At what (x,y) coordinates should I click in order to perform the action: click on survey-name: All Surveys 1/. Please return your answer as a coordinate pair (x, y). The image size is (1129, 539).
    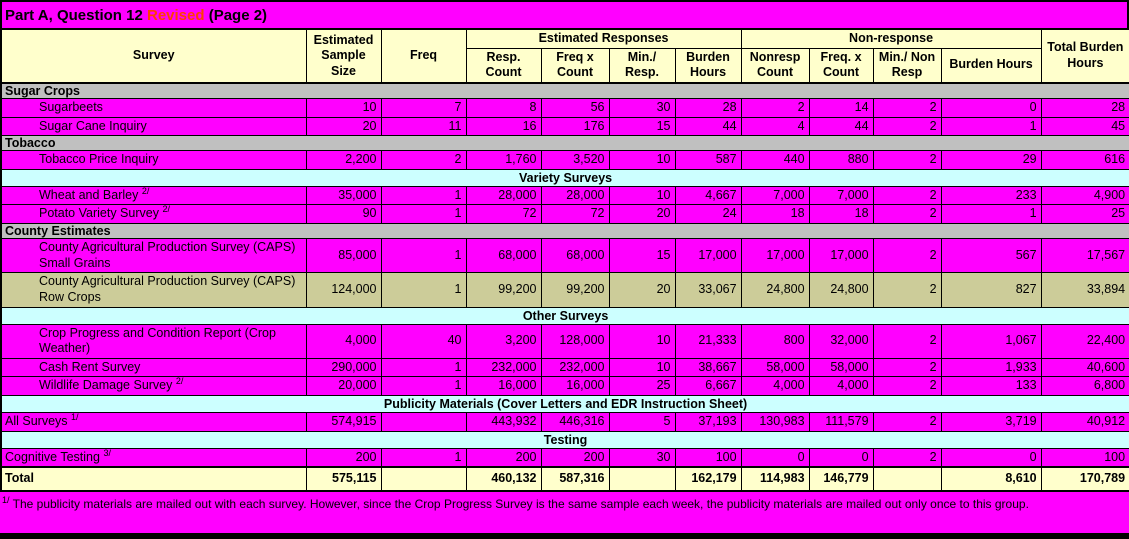
    Looking at the image, I should click on (153, 422).